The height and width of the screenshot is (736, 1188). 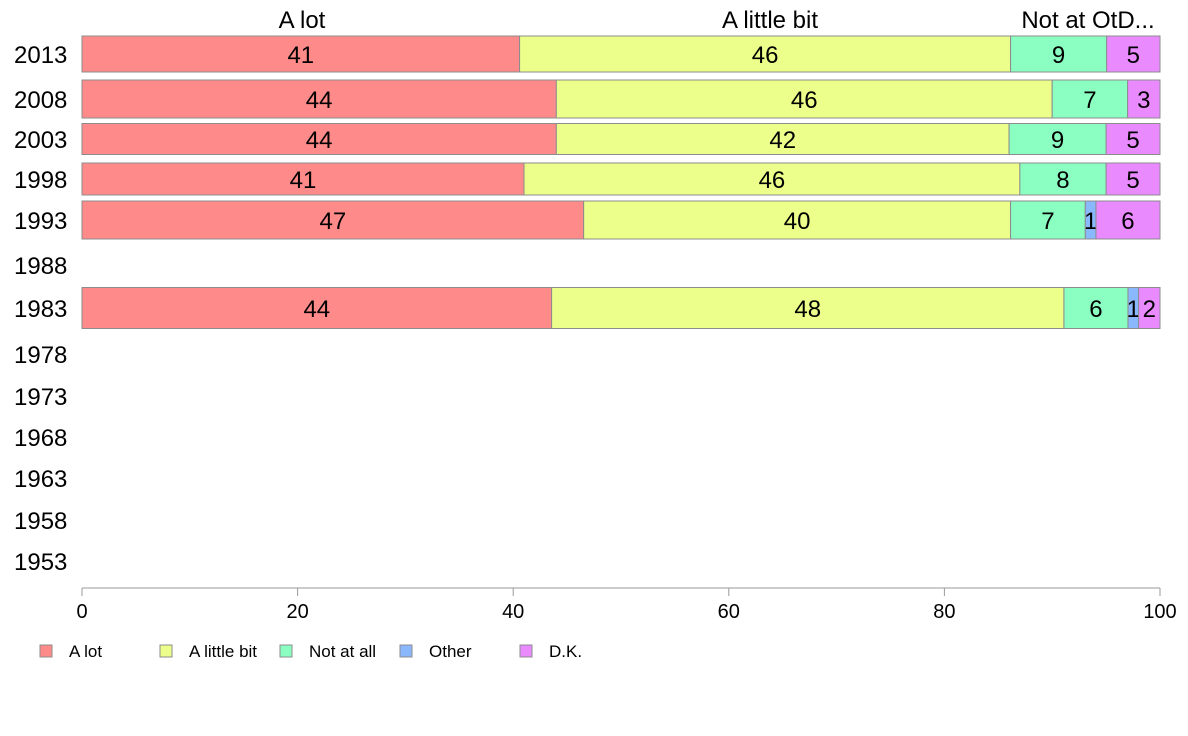 I want to click on legend-swatch-not-at-all, so click(x=286, y=651).